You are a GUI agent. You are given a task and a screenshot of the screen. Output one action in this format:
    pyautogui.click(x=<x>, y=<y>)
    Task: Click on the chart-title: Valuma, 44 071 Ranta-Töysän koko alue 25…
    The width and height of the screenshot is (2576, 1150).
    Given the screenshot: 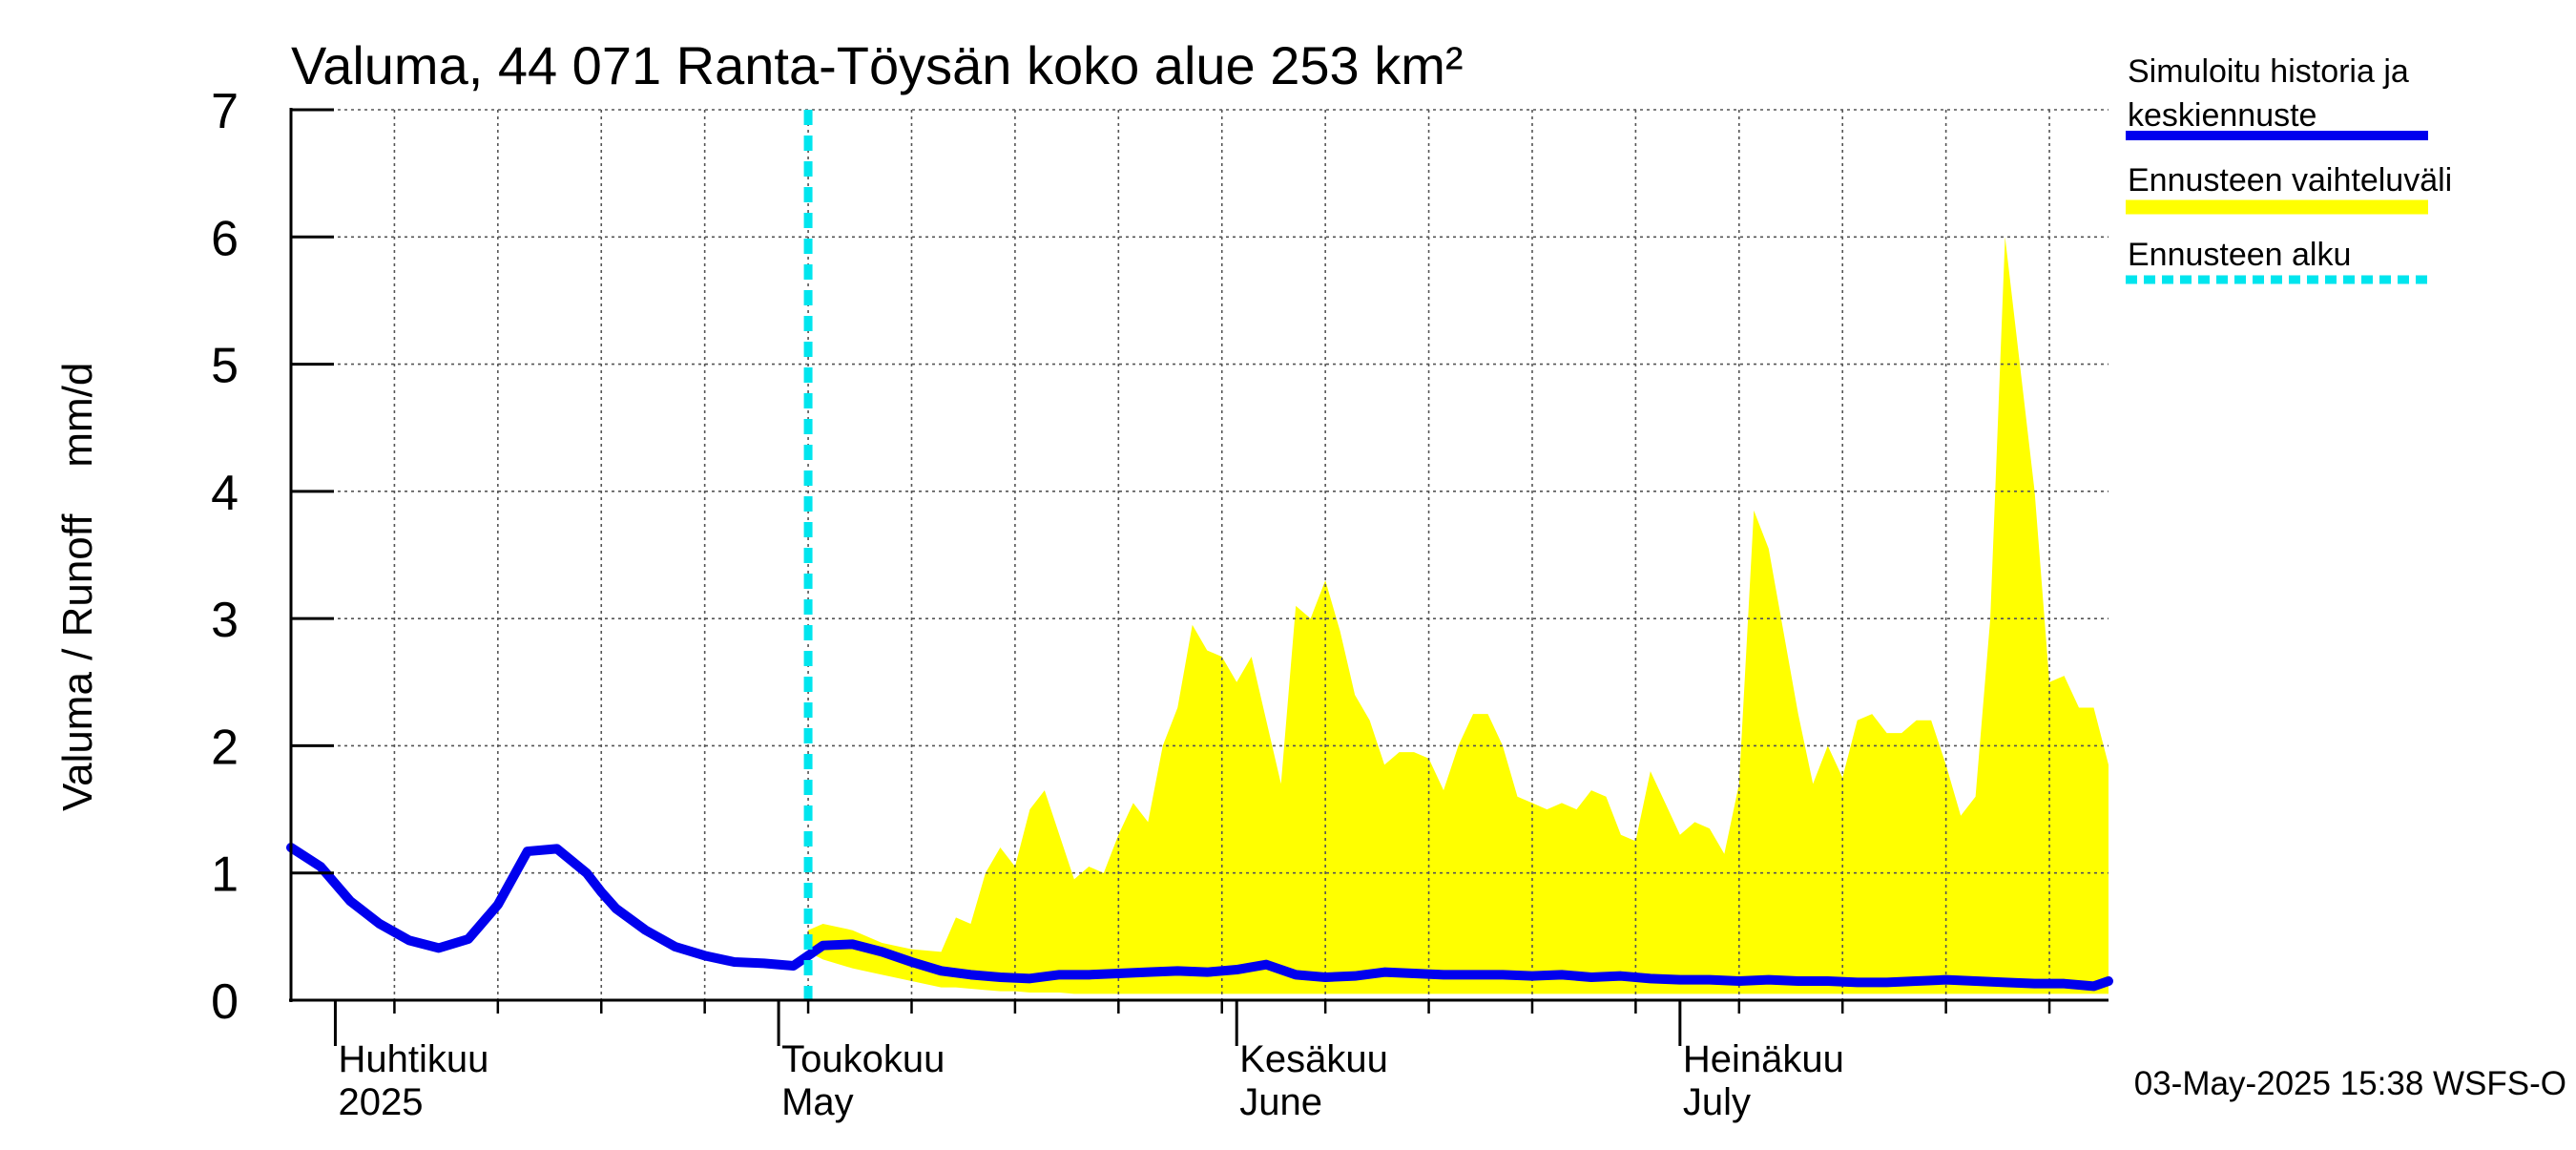 What is the action you would take?
    pyautogui.click(x=877, y=65)
    